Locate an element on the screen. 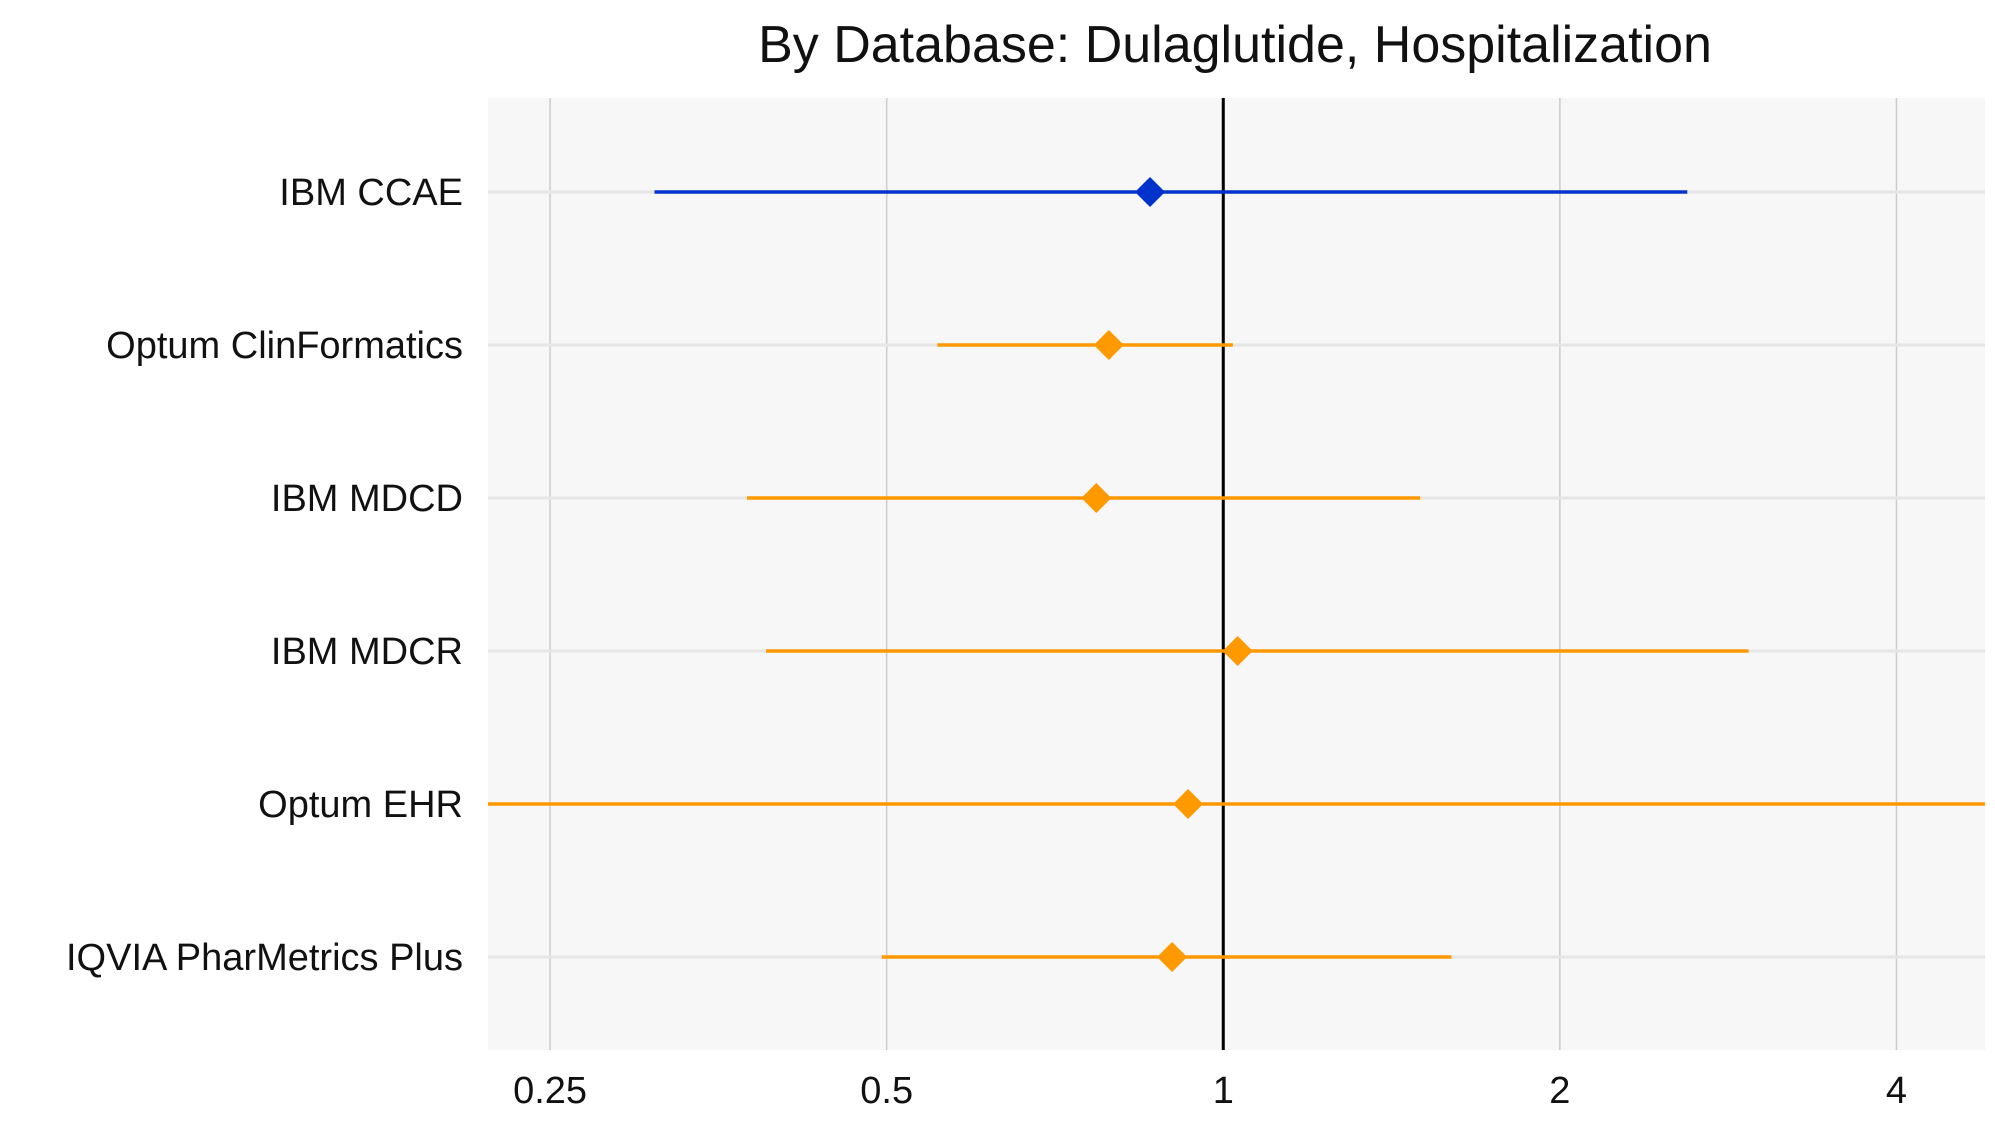 This screenshot has width=1995, height=1128. row-label: IBM CCAE is located at coordinates (371, 193).